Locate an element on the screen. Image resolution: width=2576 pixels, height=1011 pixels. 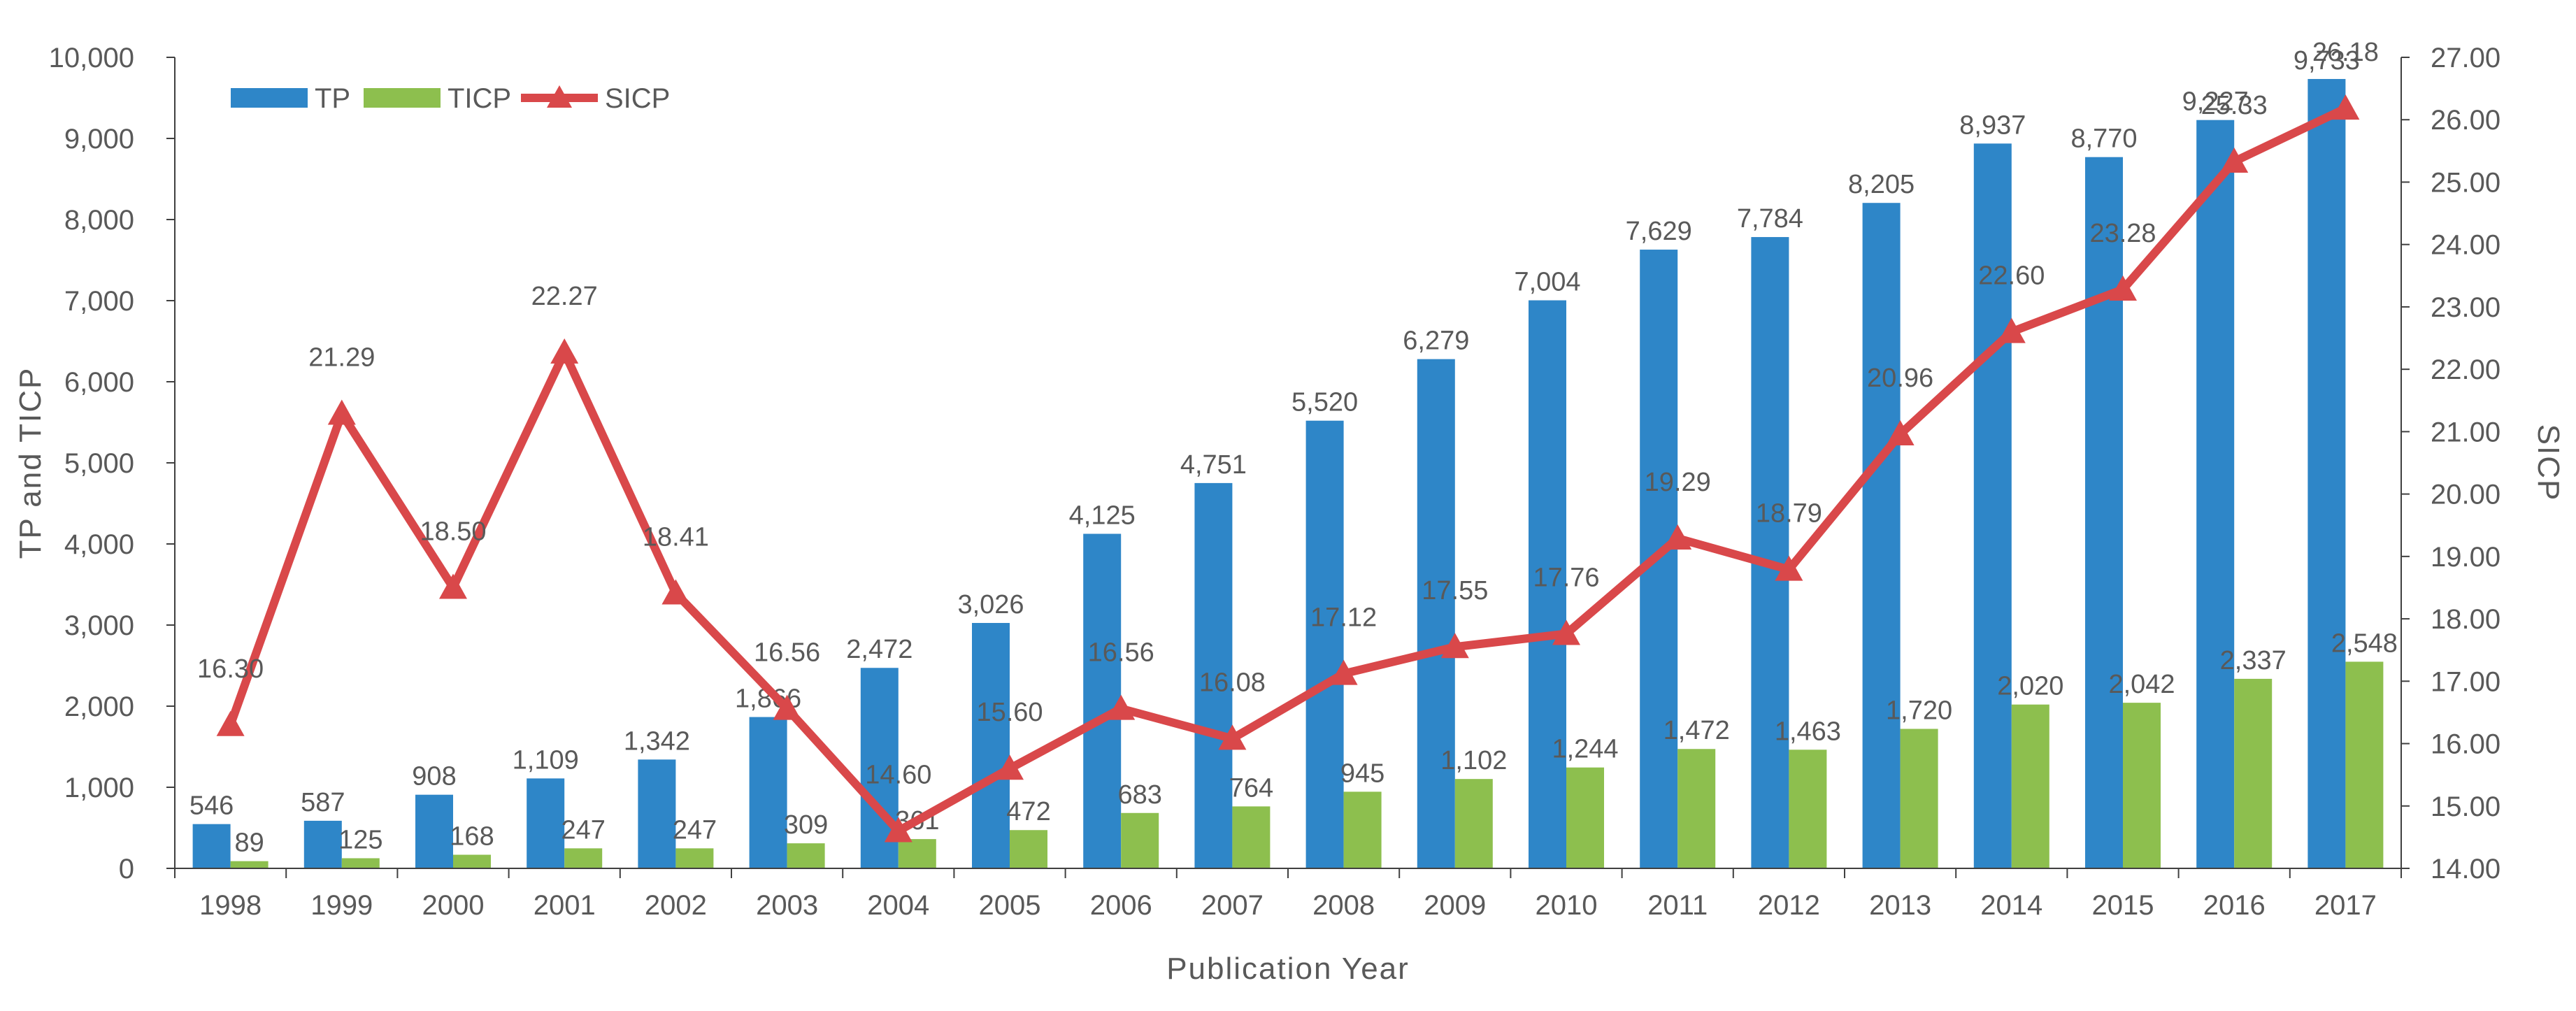
sicp-marker-1998 is located at coordinates (230, 723).